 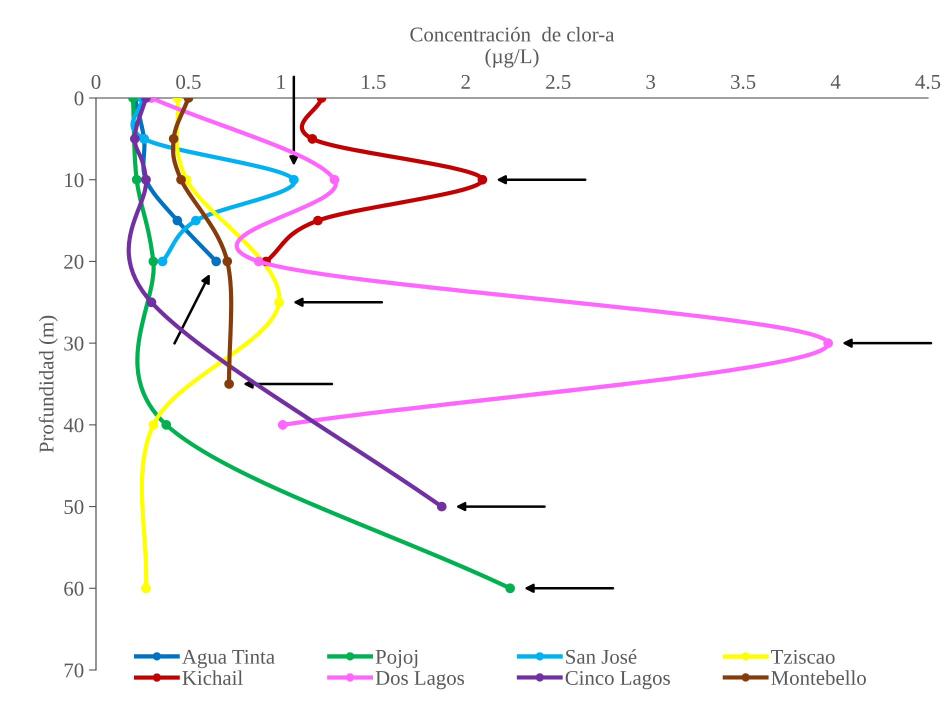 What do you see at coordinates (188, 81) in the screenshot?
I see `x-tick-label: 0.5` at bounding box center [188, 81].